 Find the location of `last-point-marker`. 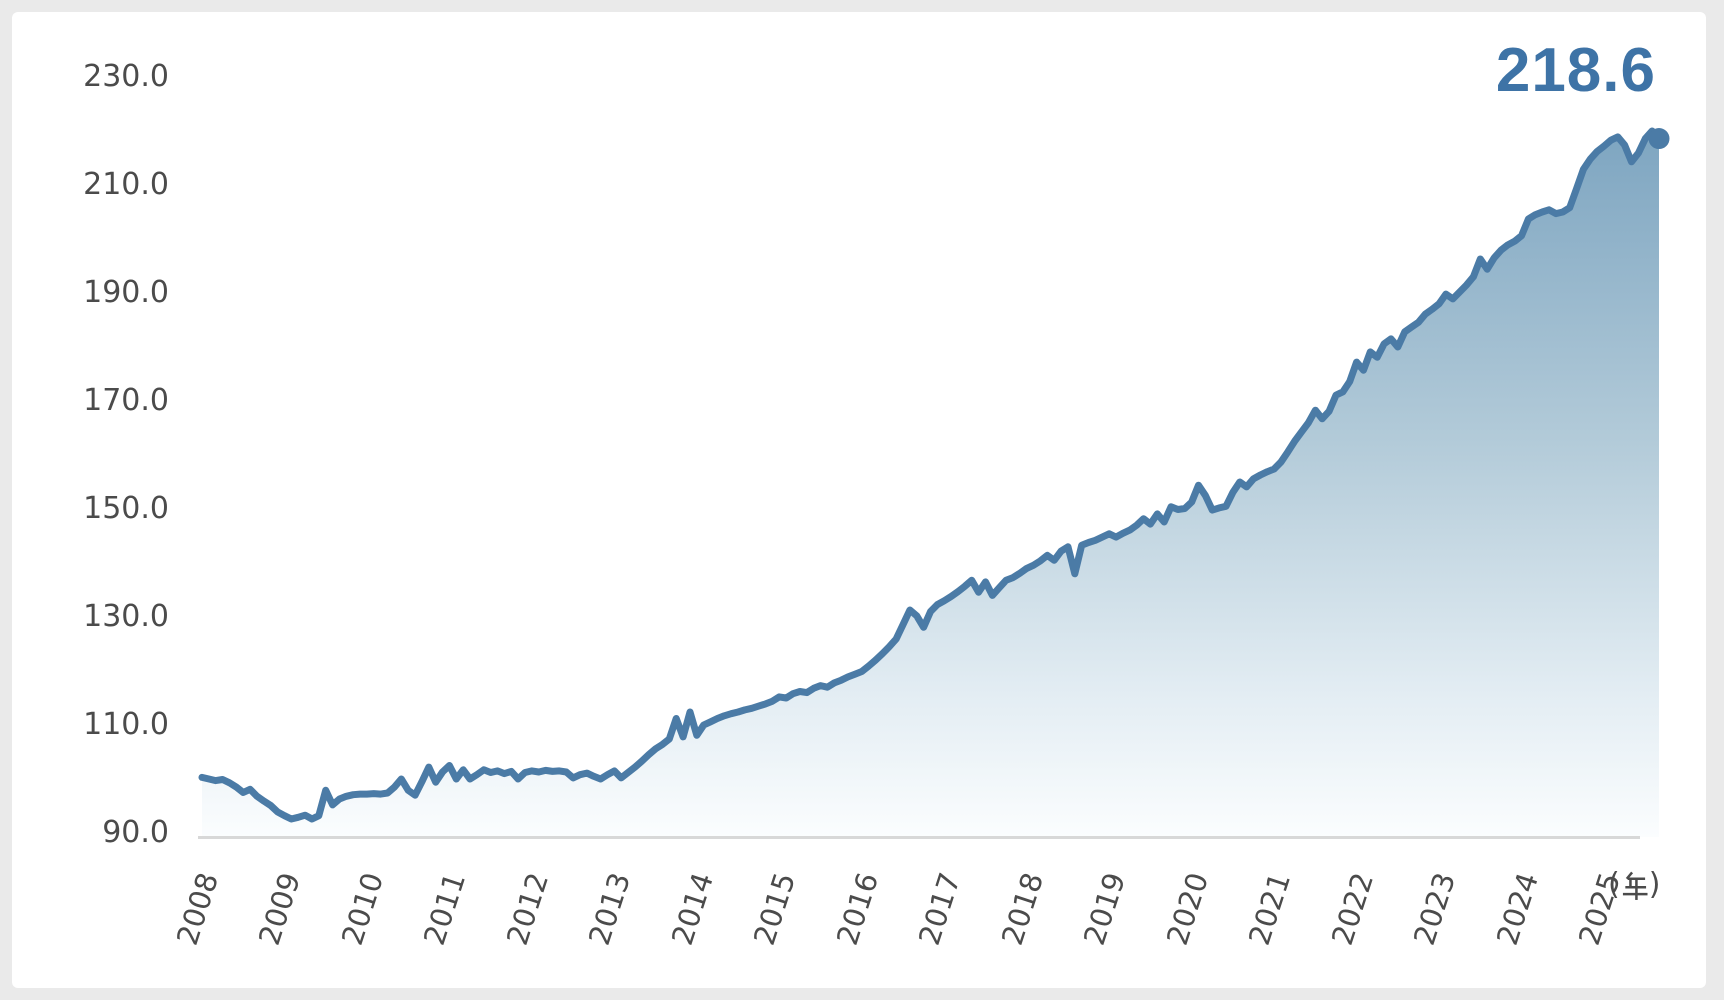

last-point-marker is located at coordinates (1659, 139).